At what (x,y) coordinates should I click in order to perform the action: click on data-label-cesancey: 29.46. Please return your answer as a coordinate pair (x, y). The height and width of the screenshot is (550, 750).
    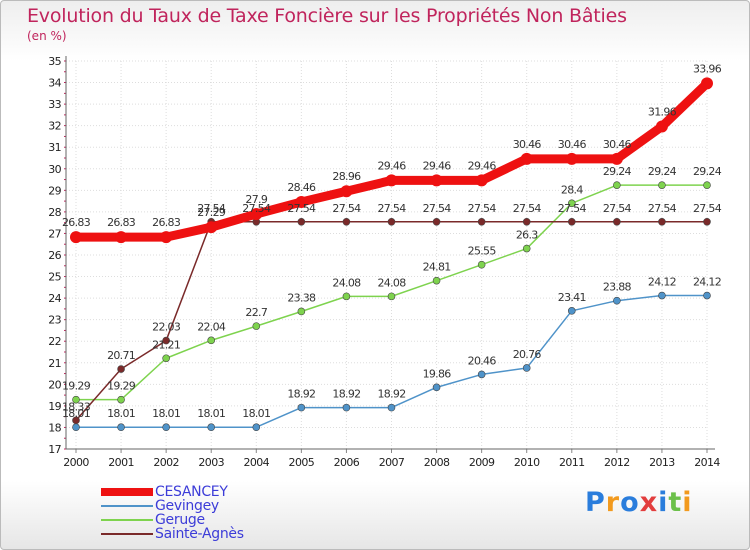
    Looking at the image, I should click on (482, 165).